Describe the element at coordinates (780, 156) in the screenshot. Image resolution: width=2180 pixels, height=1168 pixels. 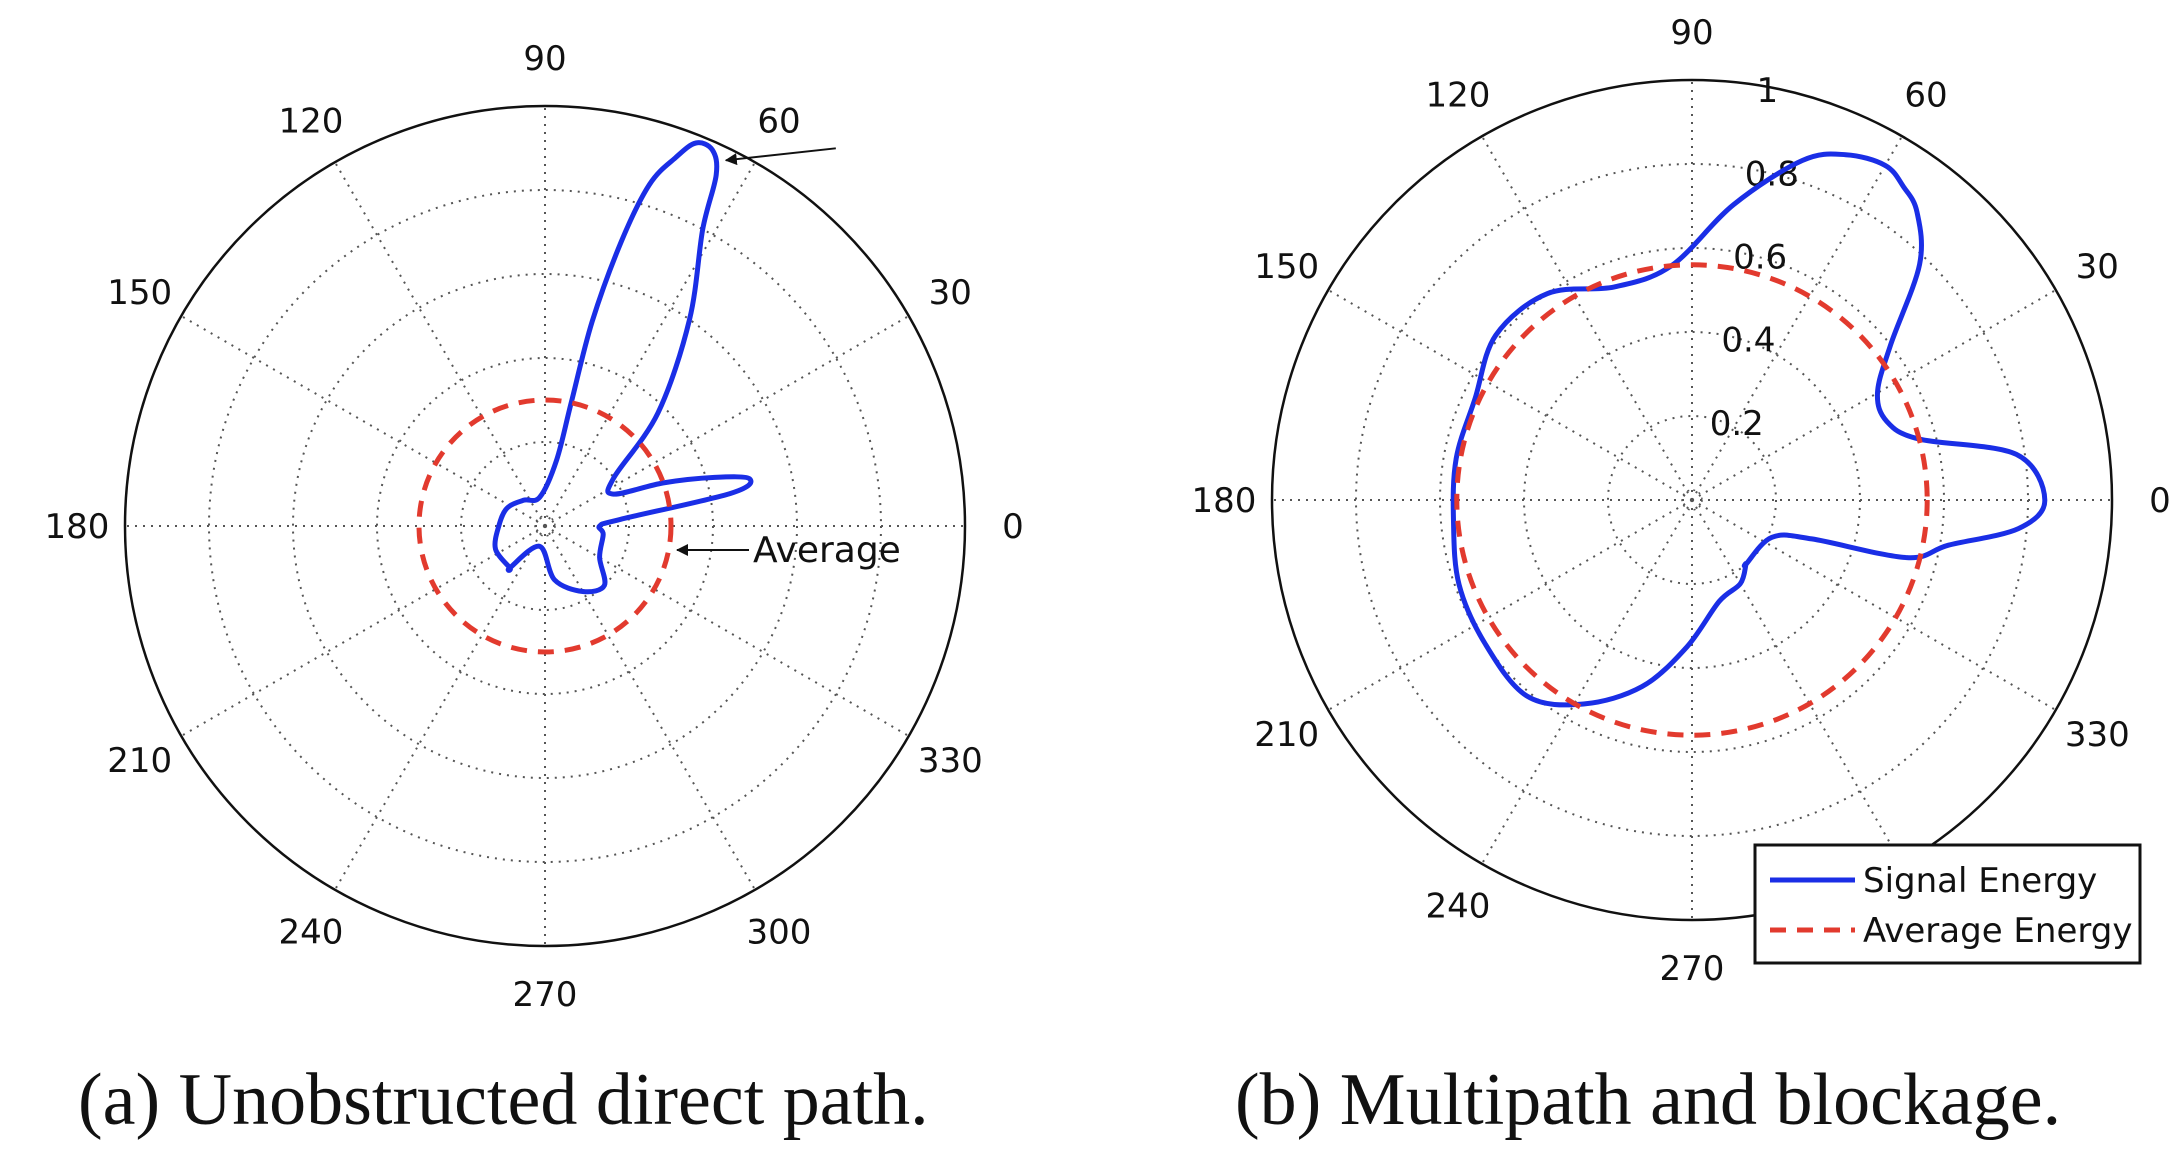
I see `peak-annotation-arrow` at that location.